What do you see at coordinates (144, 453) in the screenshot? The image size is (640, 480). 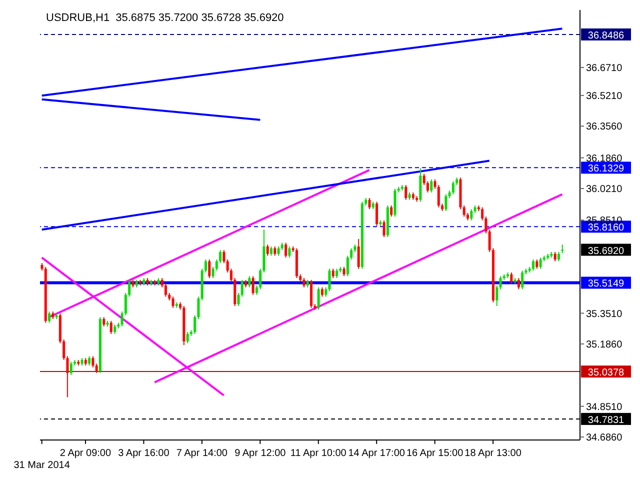 I see `x-tick-label: 3 Apr 16:00` at bounding box center [144, 453].